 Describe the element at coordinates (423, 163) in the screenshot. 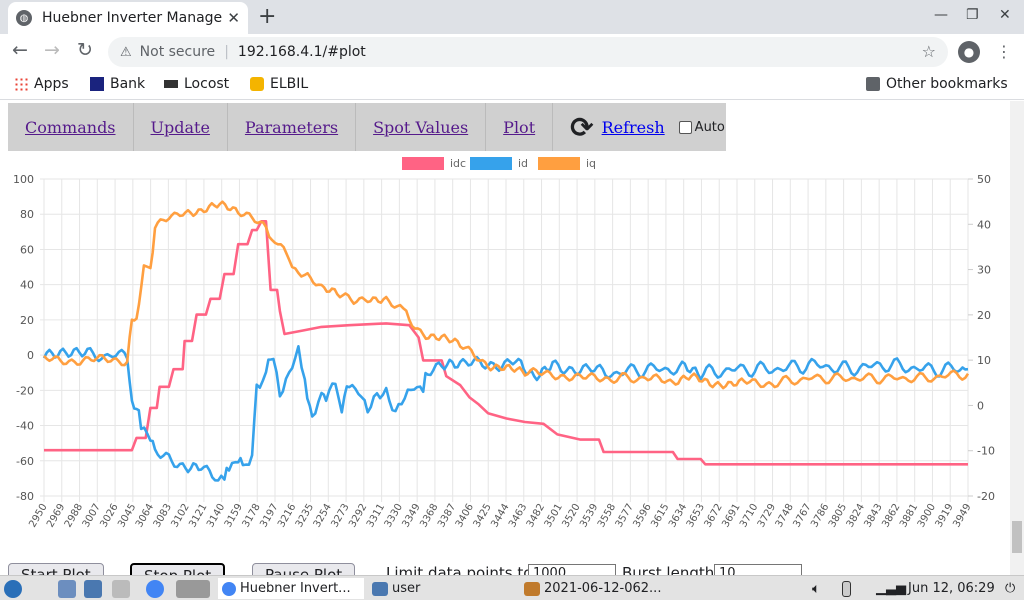

I see `legend-swatch-idc` at that location.